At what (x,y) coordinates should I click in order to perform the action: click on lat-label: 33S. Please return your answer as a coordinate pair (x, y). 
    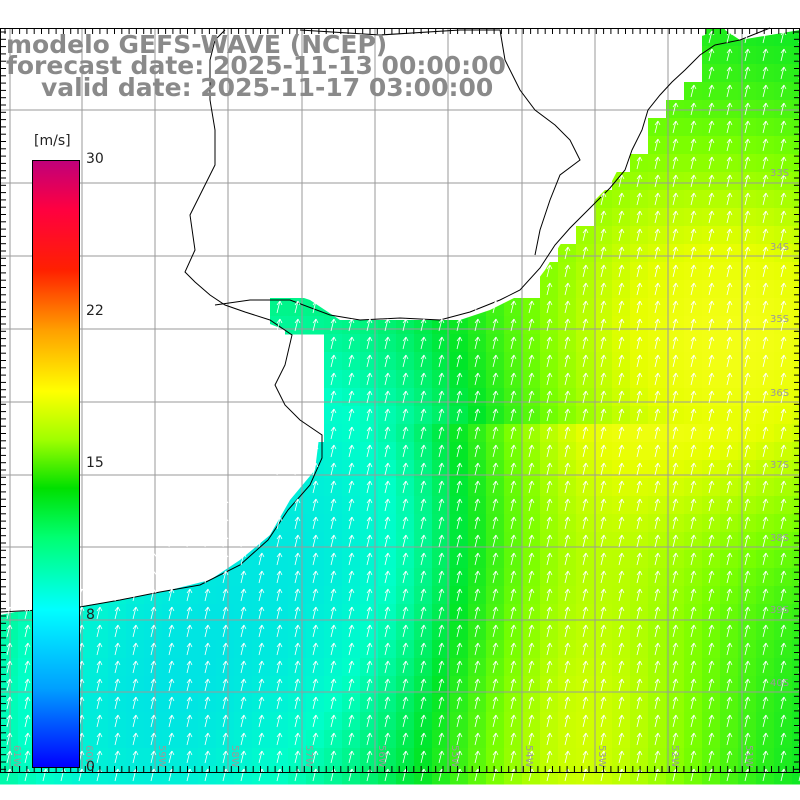
    Looking at the image, I should click on (779, 173).